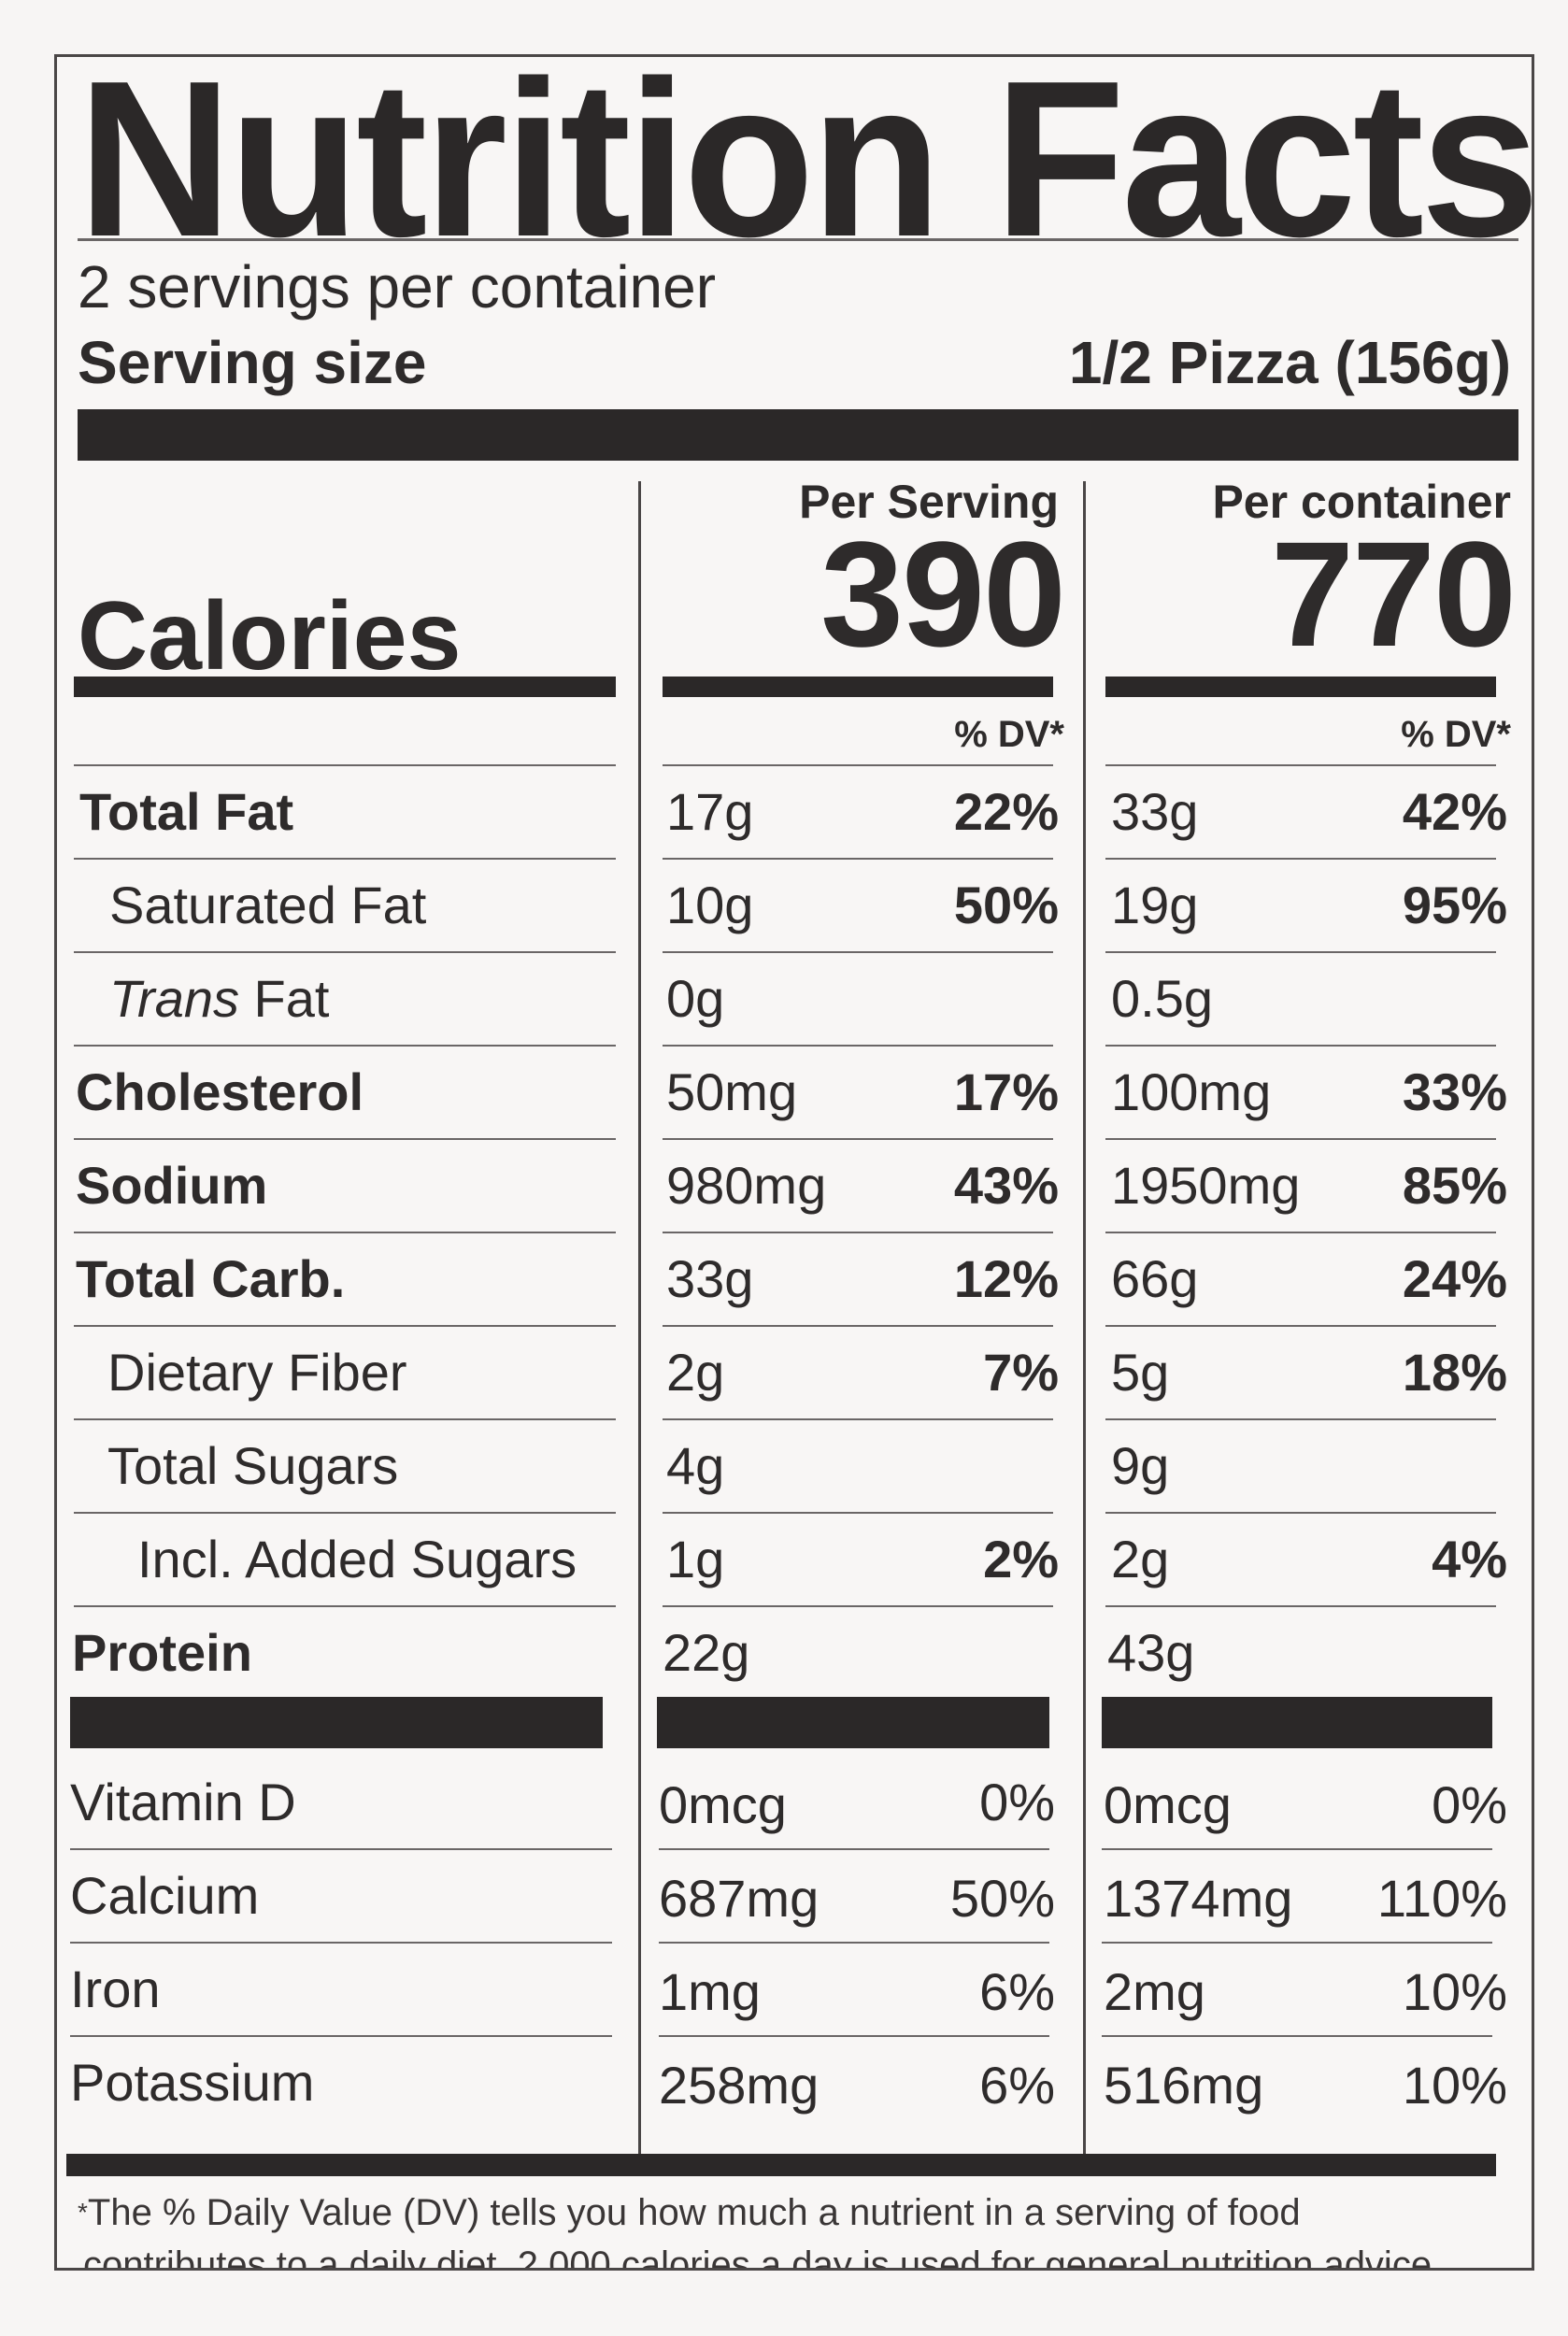 The image size is (1568, 2336). What do you see at coordinates (1456, 734) in the screenshot?
I see `dv-header-container: % DV*` at bounding box center [1456, 734].